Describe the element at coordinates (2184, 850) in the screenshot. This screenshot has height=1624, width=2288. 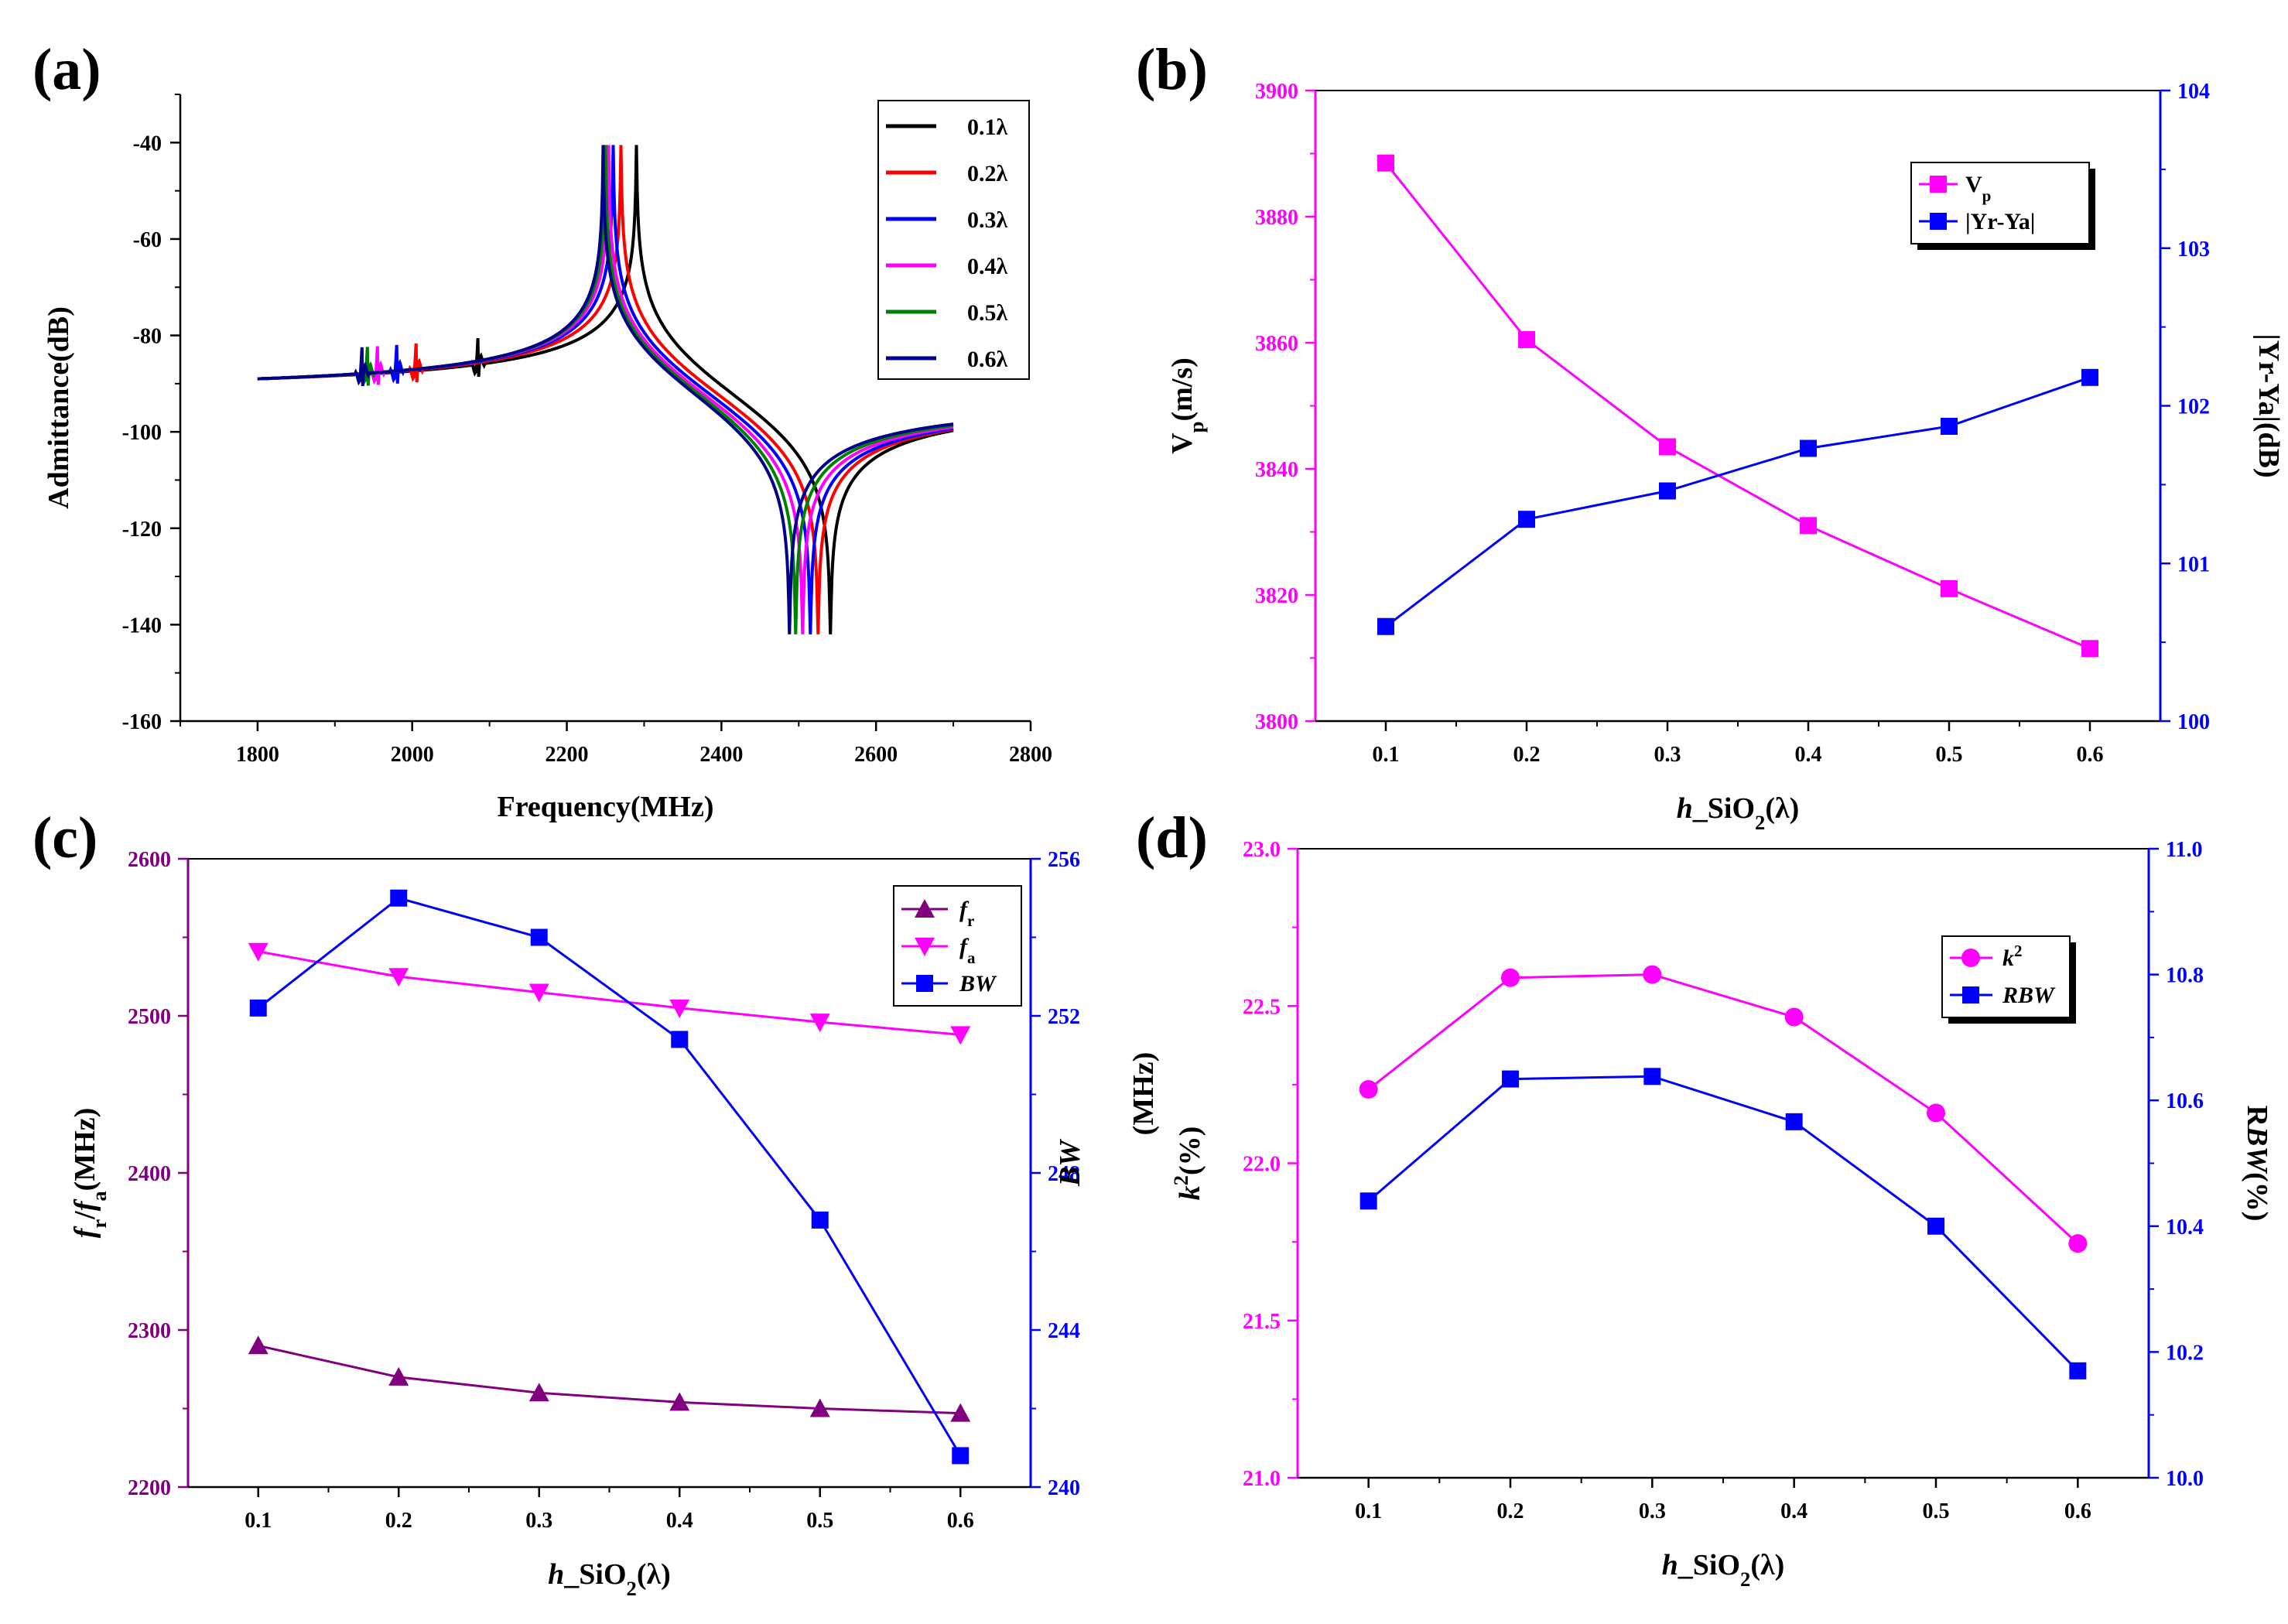
I see `right-y-tick-label: 11.0` at that location.